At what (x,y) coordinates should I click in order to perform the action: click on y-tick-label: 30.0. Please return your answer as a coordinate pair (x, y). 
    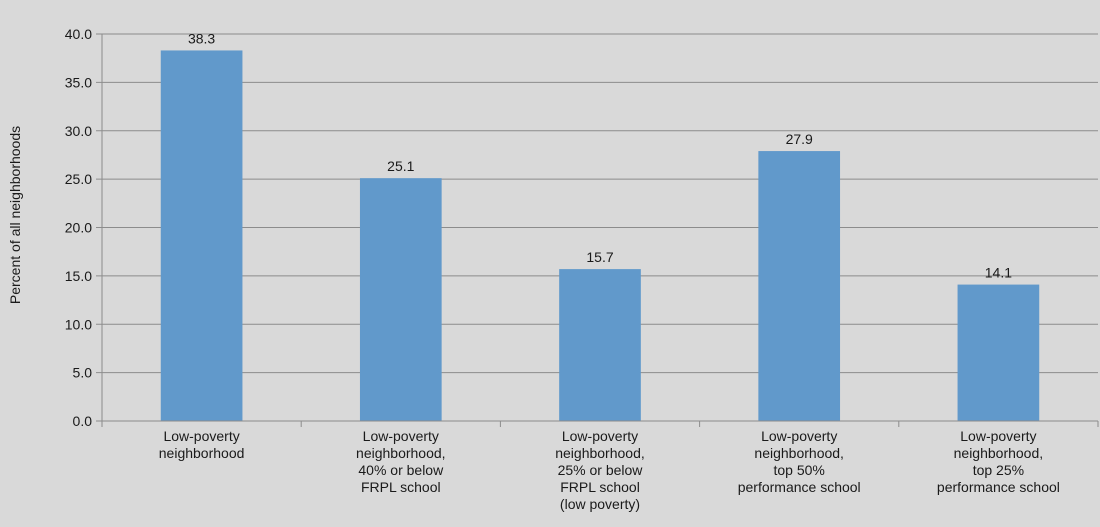
    Looking at the image, I should click on (78, 131).